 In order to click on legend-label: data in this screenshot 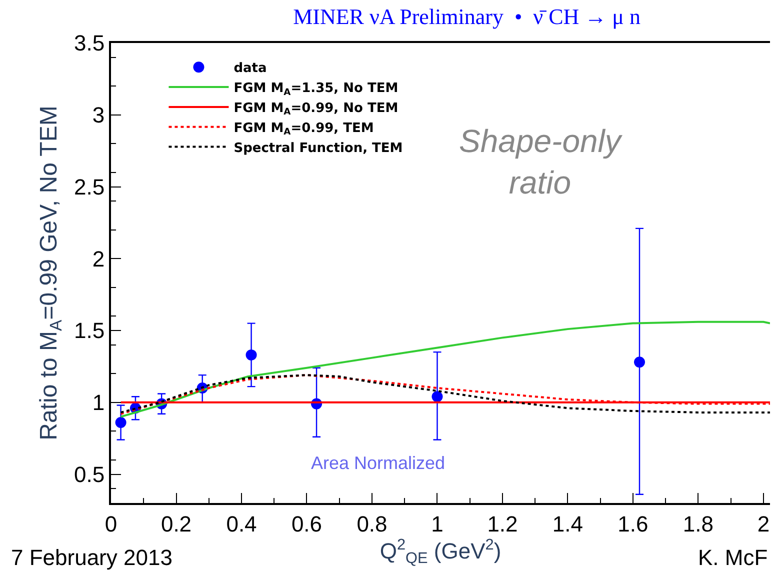, I will do `click(250, 68)`.